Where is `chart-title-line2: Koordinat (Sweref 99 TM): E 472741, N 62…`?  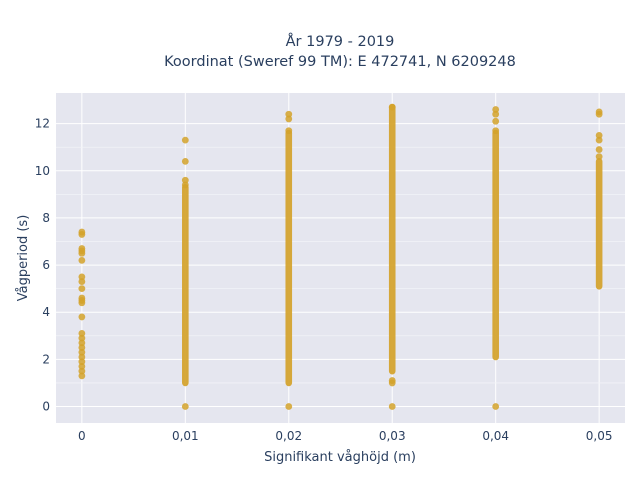 chart-title-line2: Koordinat (Sweref 99 TM): E 472741, N 62… is located at coordinates (340, 62).